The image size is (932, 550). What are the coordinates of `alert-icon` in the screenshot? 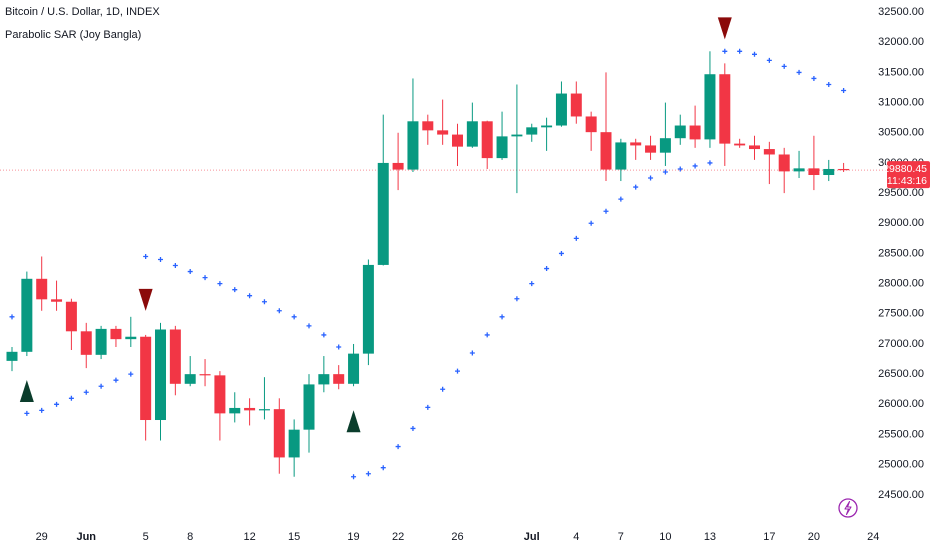 It's located at (848, 508).